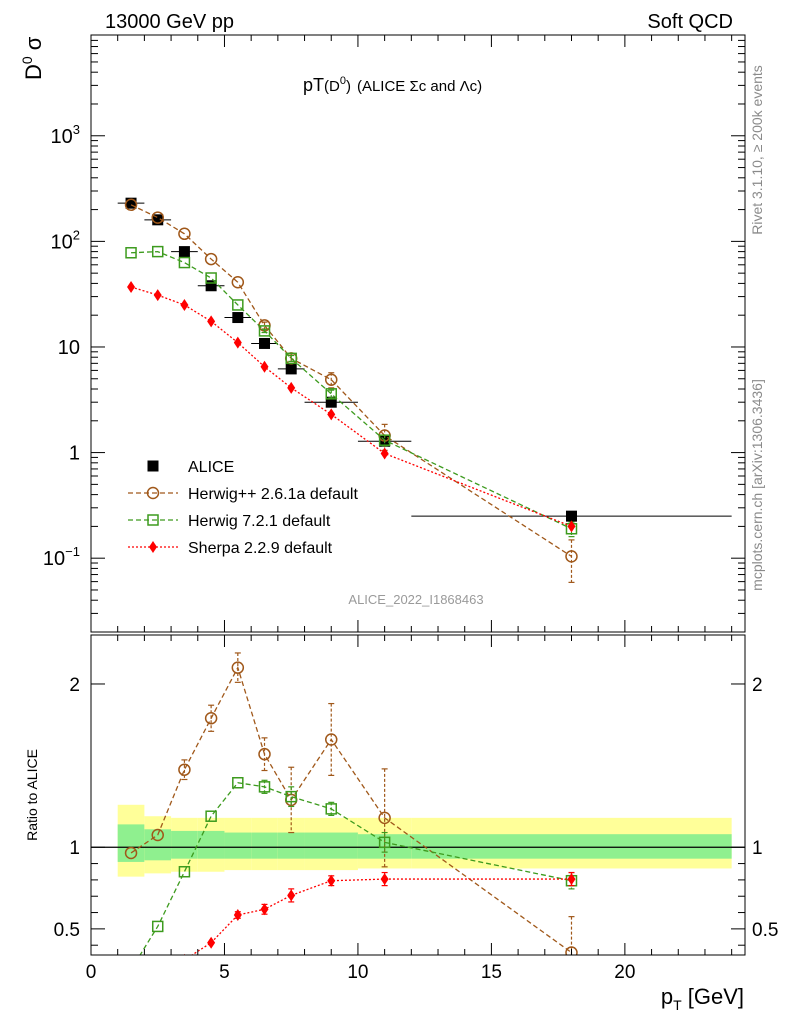 The width and height of the screenshot is (786, 1024). Describe the element at coordinates (65, 240) in the screenshot. I see `main-y-tick-label: 10²` at that location.